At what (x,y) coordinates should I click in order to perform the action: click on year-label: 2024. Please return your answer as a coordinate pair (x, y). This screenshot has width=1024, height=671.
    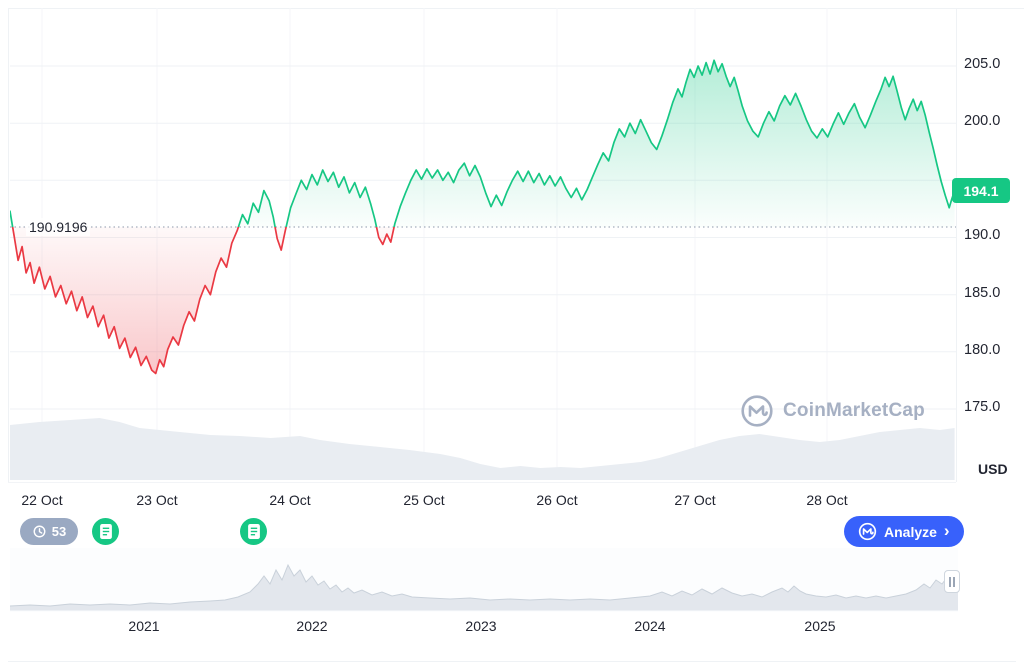
    Looking at the image, I should click on (650, 626).